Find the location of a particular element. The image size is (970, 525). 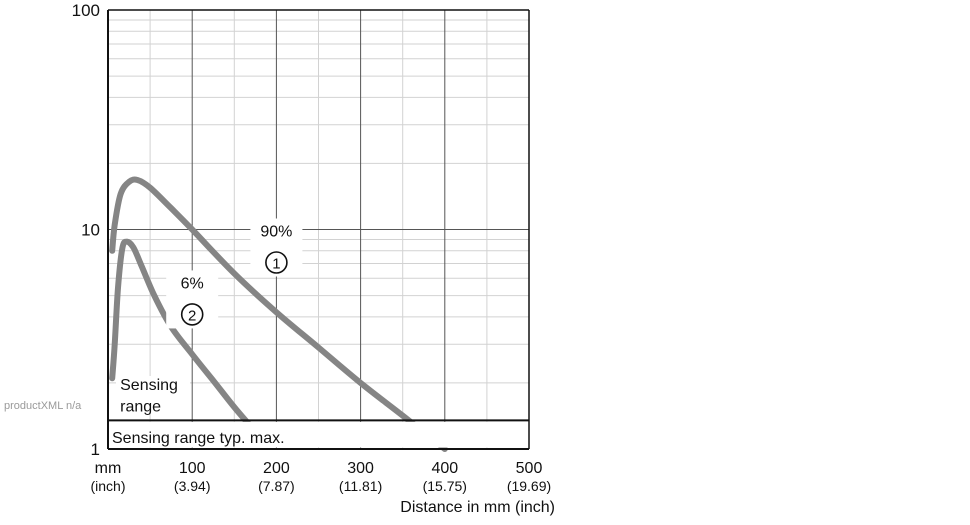

x-tick-label: 100 is located at coordinates (192, 468).